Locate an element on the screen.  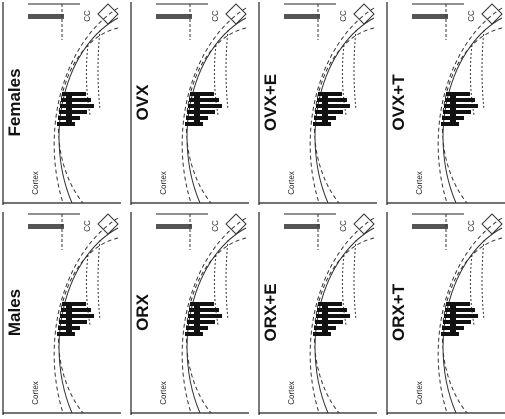
panel: OVX Cortex CC is located at coordinates (189, 103).